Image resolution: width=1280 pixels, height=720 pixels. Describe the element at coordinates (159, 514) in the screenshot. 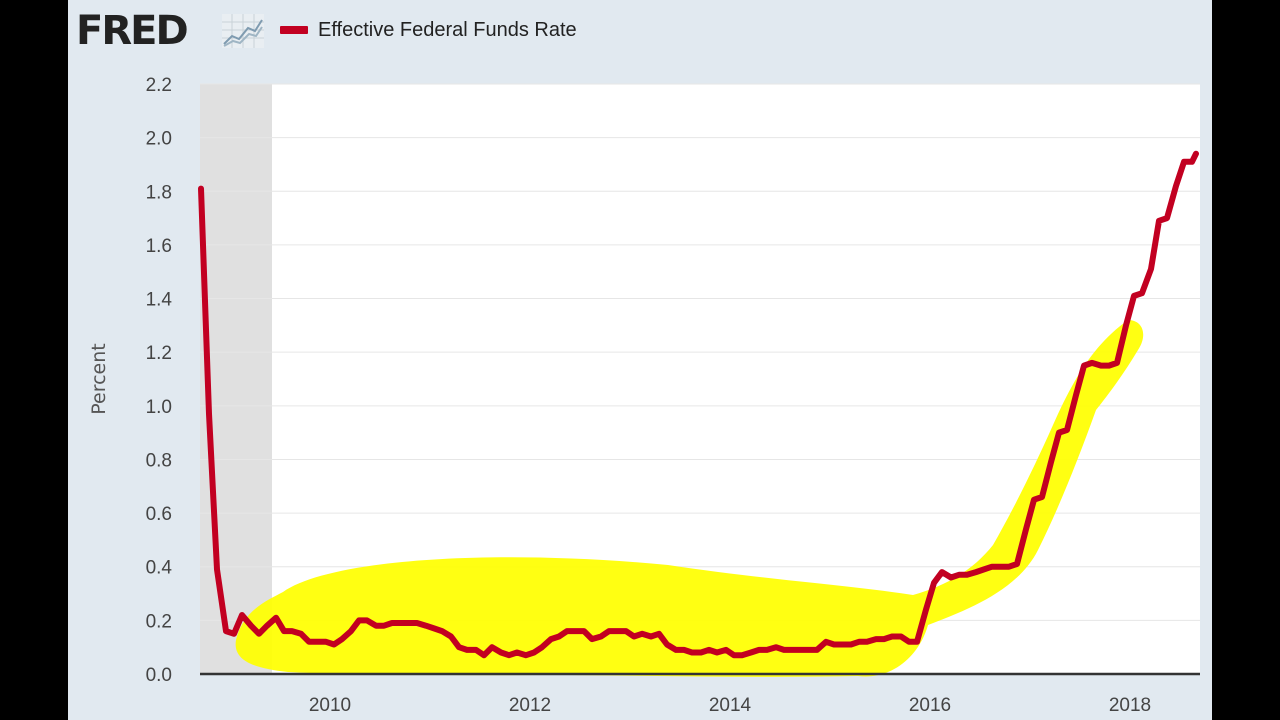

I see `y-tick-label: 0.6` at that location.